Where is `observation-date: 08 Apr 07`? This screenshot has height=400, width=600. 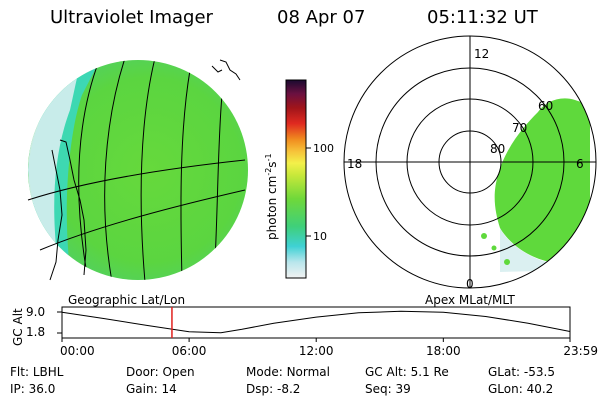 observation-date: 08 Apr 07 is located at coordinates (321, 17).